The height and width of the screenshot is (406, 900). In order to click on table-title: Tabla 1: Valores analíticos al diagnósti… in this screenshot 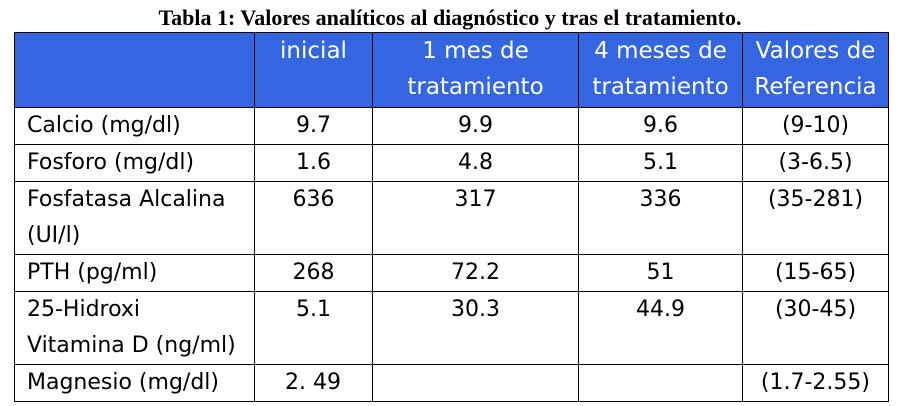, I will do `click(450, 17)`.